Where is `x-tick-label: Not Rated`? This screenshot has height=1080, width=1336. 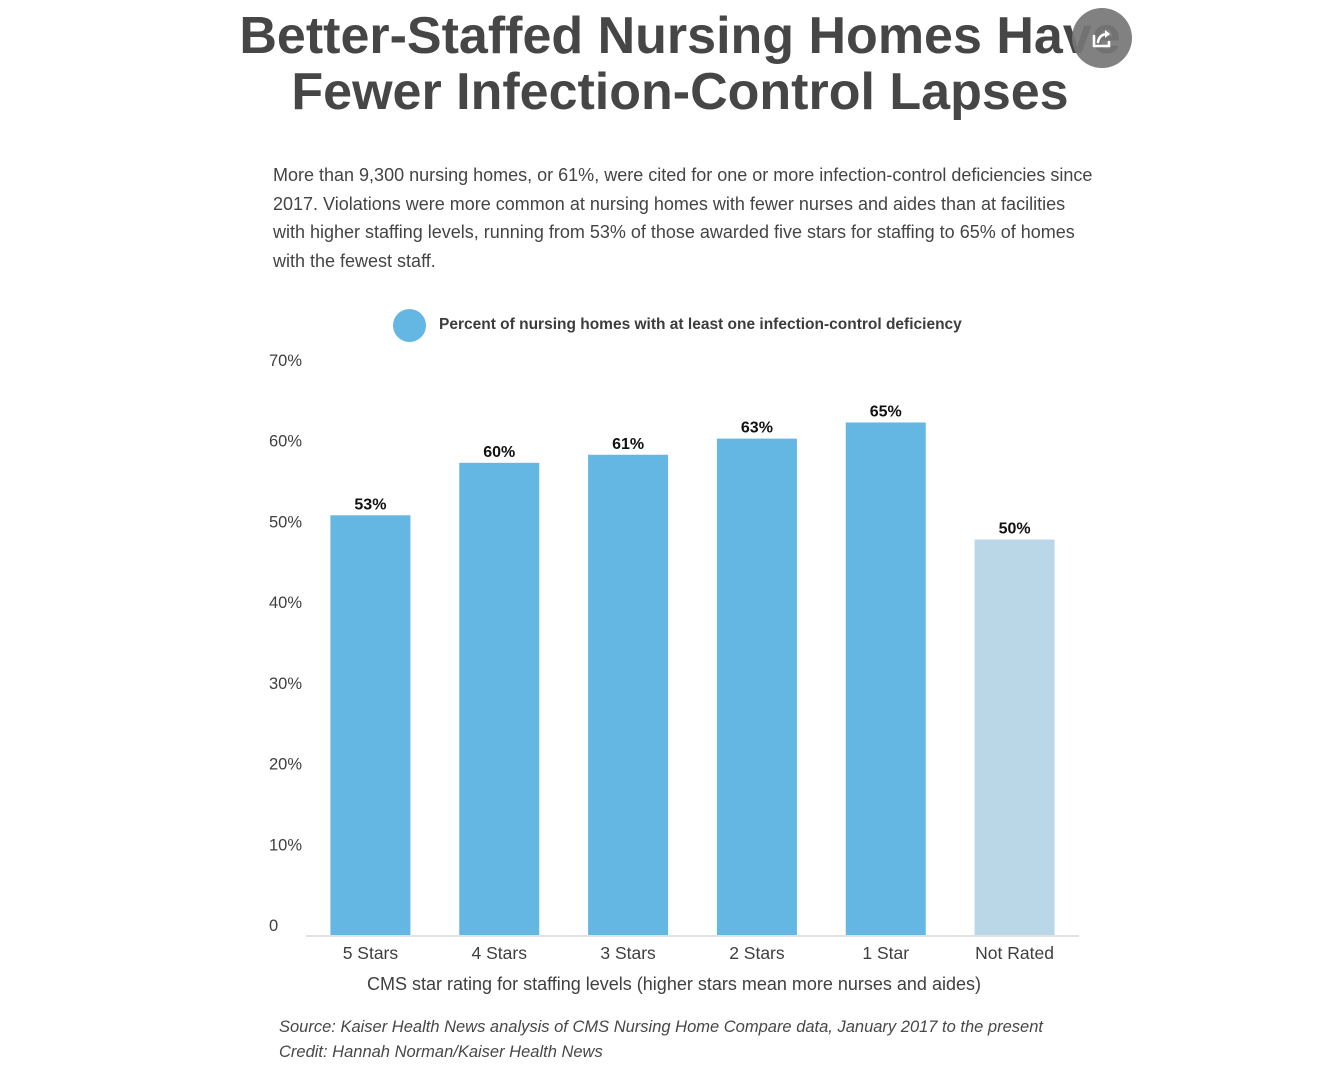
x-tick-label: Not Rated is located at coordinates (1014, 953).